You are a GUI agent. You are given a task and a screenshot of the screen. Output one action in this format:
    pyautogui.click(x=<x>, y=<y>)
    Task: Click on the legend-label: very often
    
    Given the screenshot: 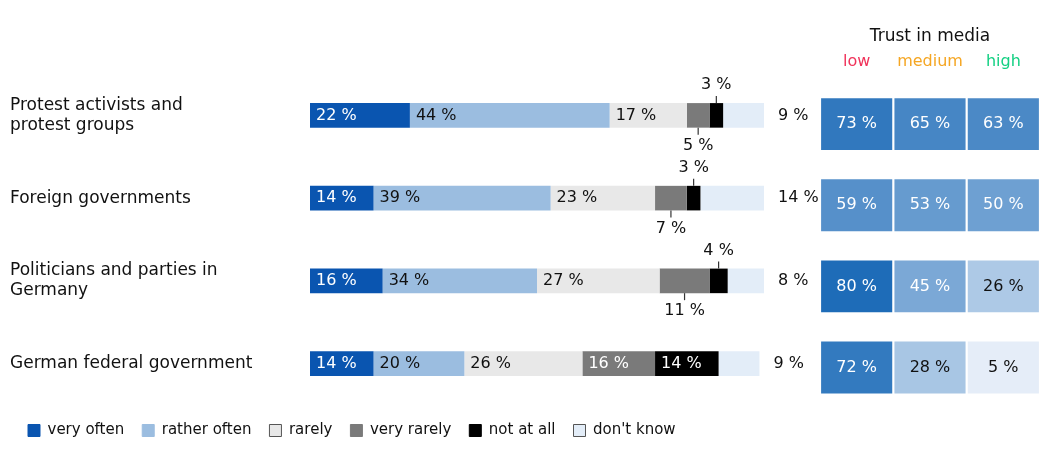 What is the action you would take?
    pyautogui.click(x=86, y=429)
    